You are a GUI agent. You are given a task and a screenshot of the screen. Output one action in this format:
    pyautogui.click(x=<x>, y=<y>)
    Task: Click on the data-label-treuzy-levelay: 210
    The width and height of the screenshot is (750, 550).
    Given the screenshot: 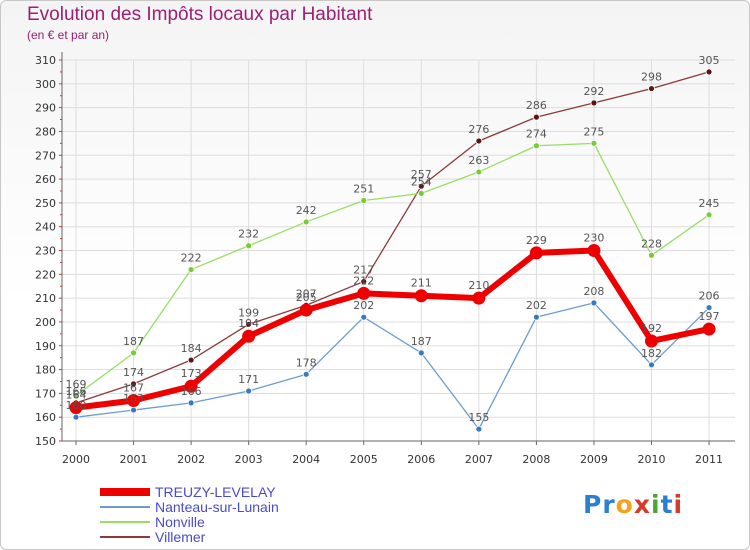 What is the action you would take?
    pyautogui.click(x=478, y=285)
    